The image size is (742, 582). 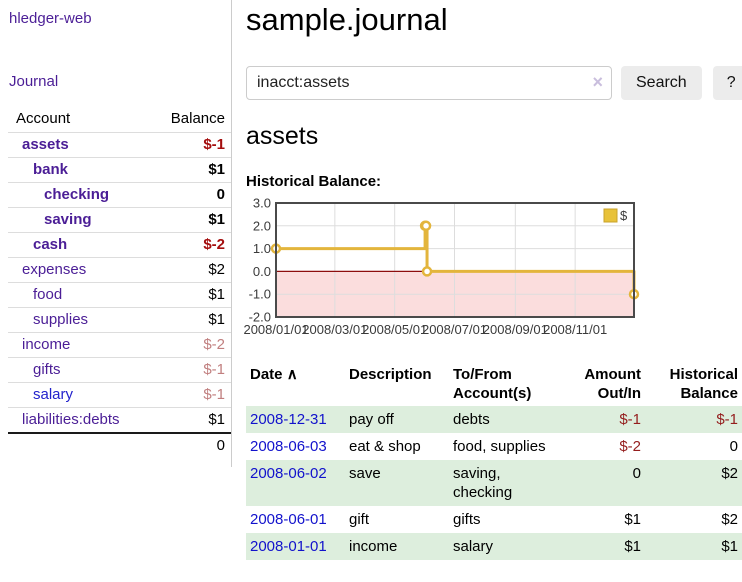 I want to click on legend-label: $, so click(x=624, y=215).